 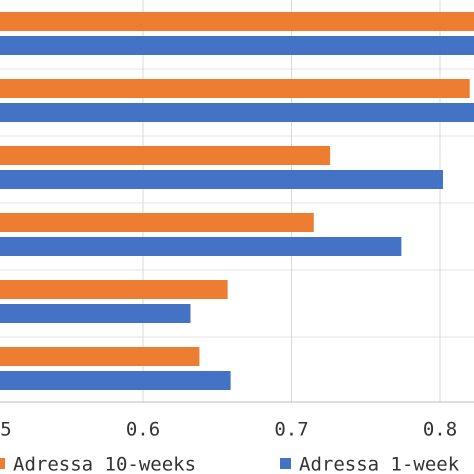 What do you see at coordinates (440, 430) in the screenshot?
I see `x-tick-label: 0.8` at bounding box center [440, 430].